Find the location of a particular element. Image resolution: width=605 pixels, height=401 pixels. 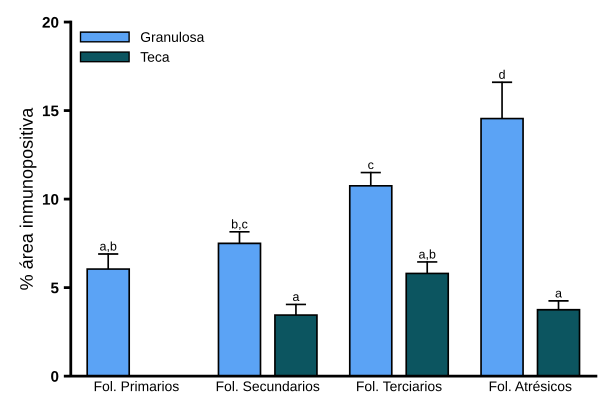

legend-label: Teca is located at coordinates (155, 57).